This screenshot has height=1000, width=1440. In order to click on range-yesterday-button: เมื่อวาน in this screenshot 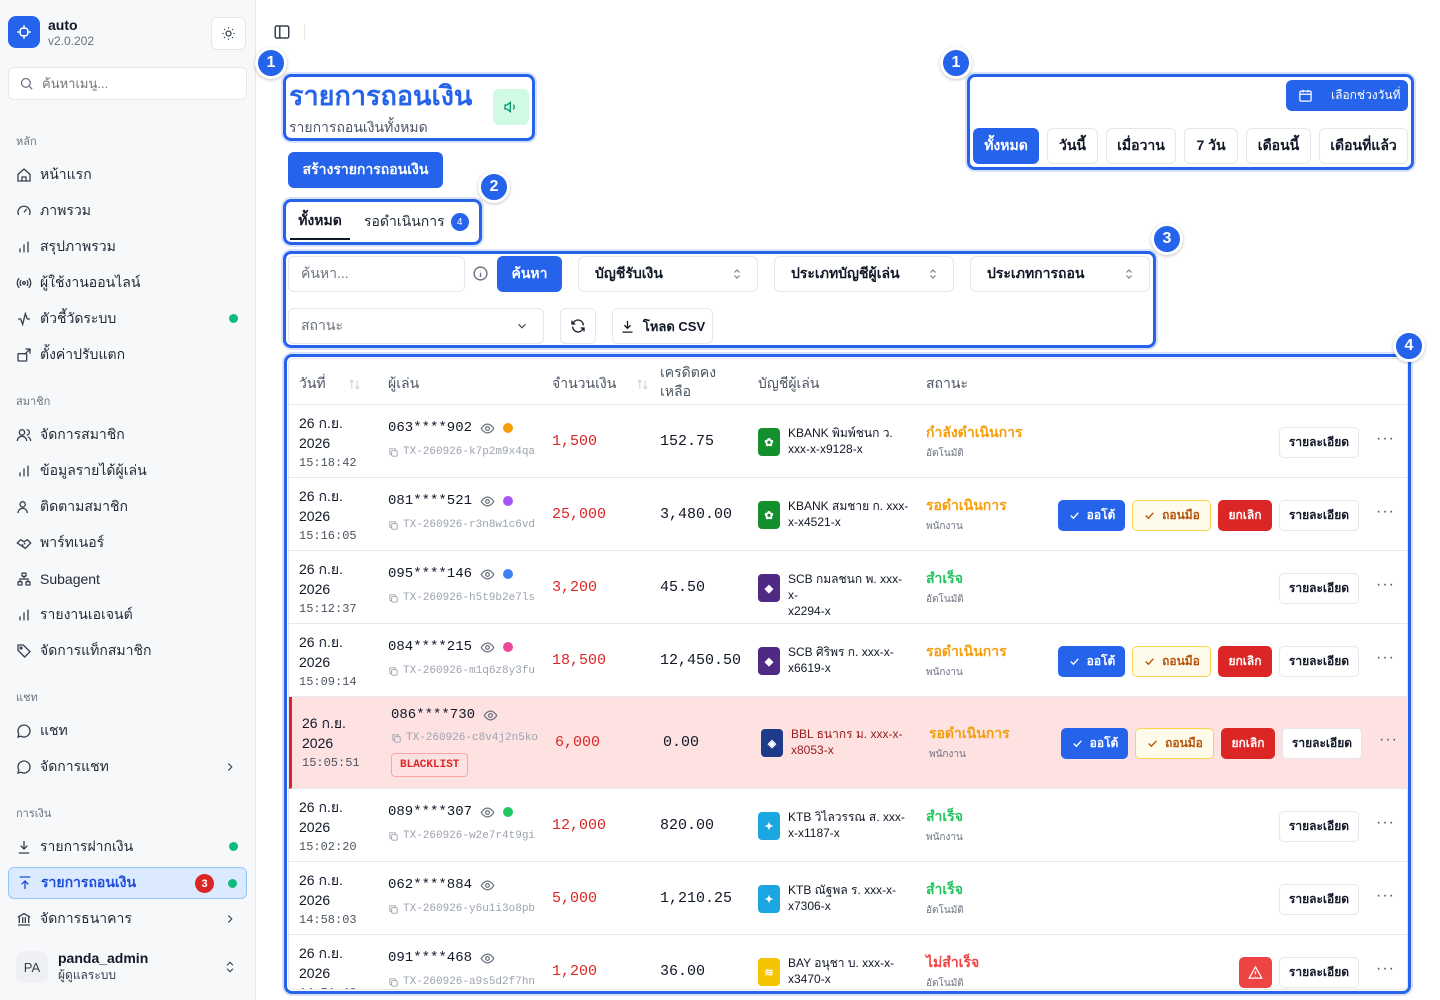, I will do `click(1141, 146)`.